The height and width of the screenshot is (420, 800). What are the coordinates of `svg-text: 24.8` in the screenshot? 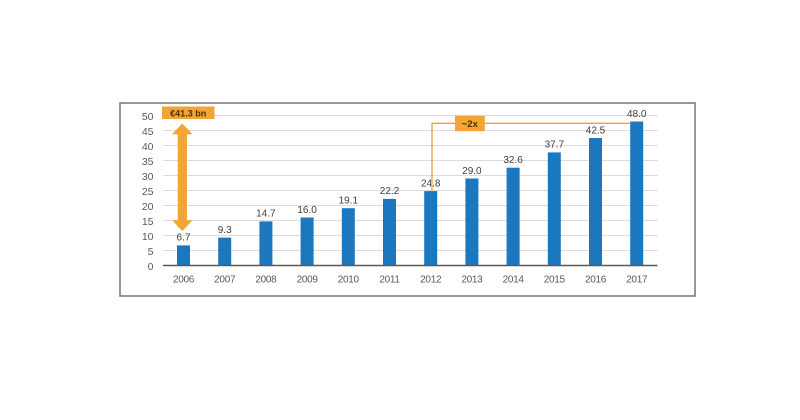 It's located at (431, 183).